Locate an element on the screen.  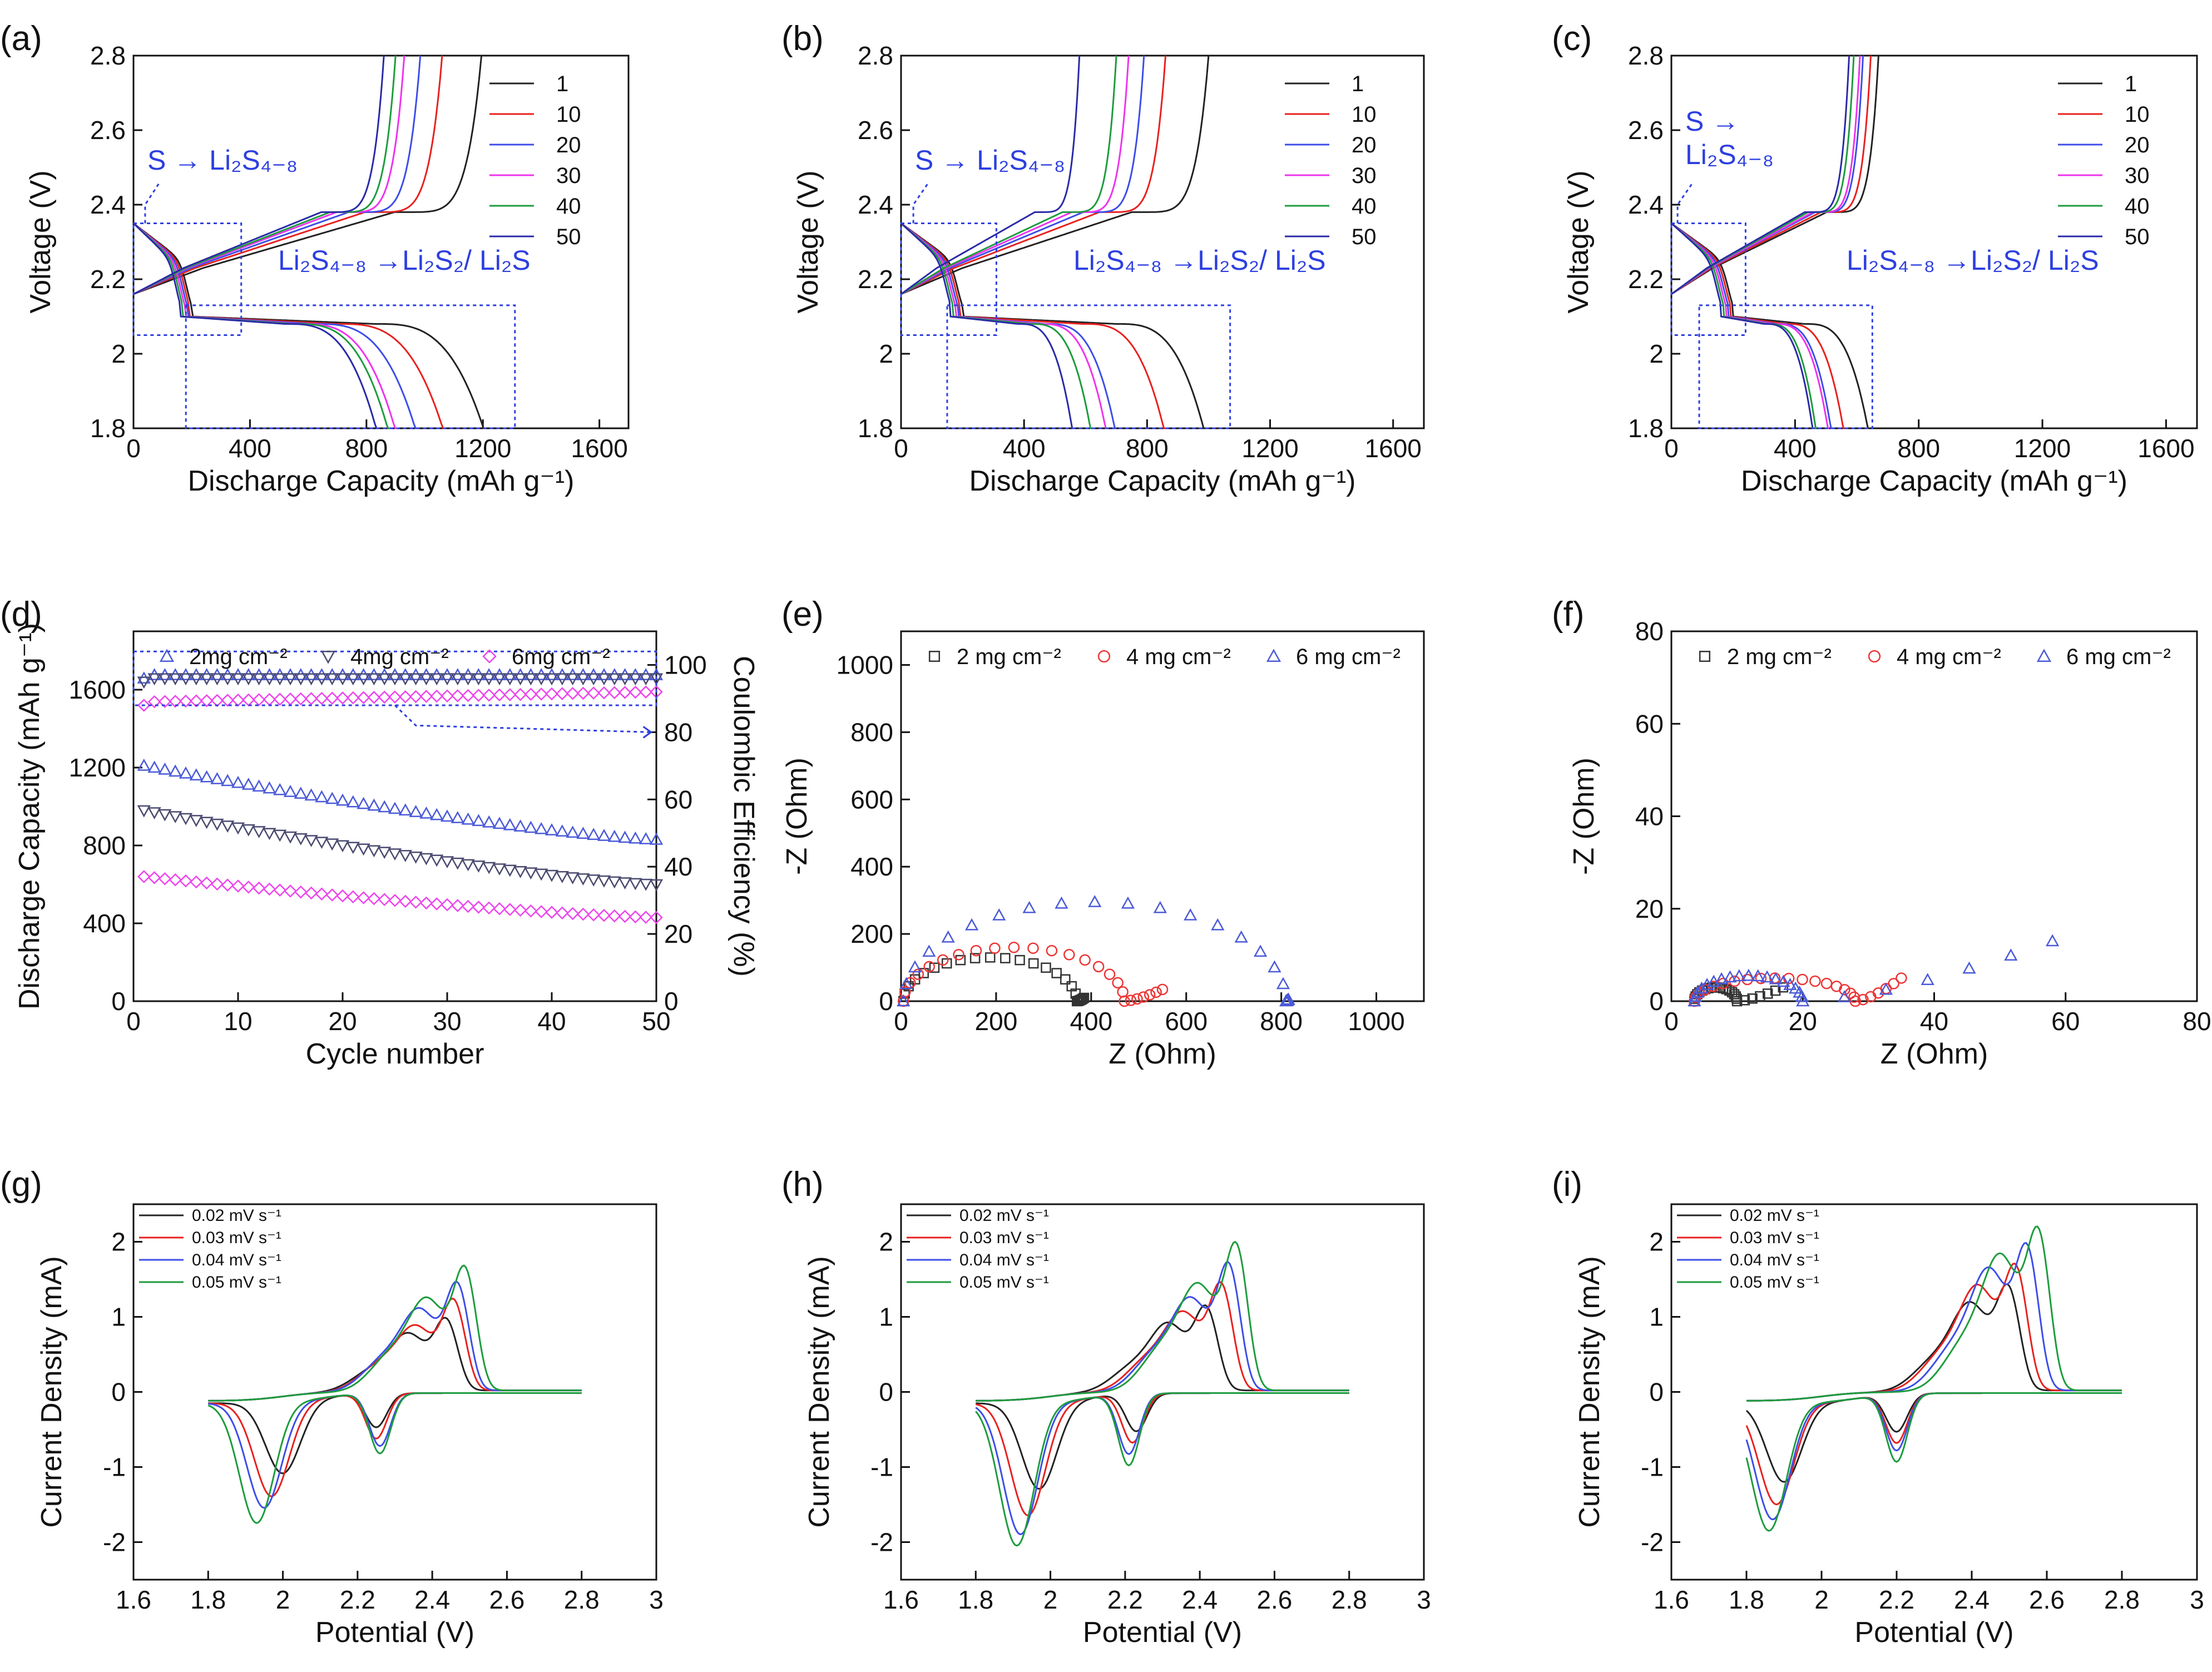
panel-label: (b) is located at coordinates (802, 38).